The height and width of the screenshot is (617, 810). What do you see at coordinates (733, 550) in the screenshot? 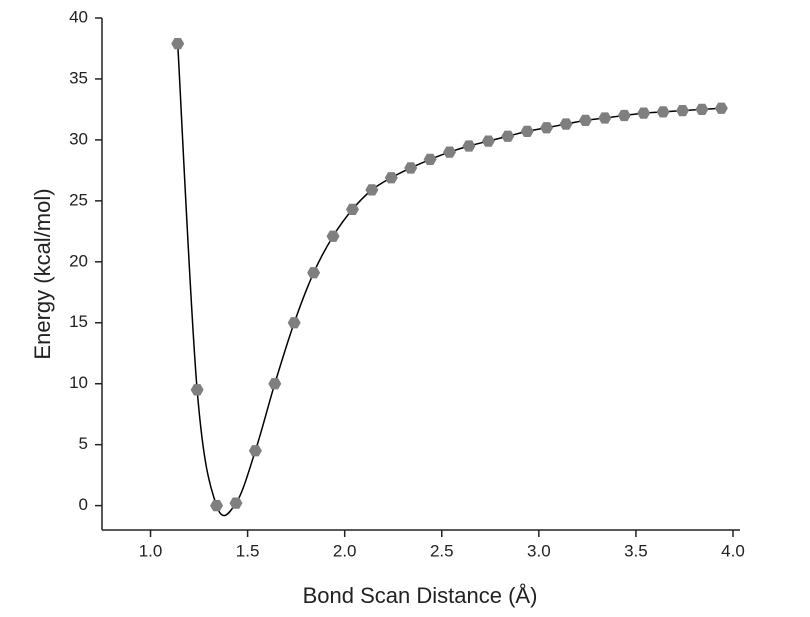
I see `x-tick-label: 4.0` at bounding box center [733, 550].